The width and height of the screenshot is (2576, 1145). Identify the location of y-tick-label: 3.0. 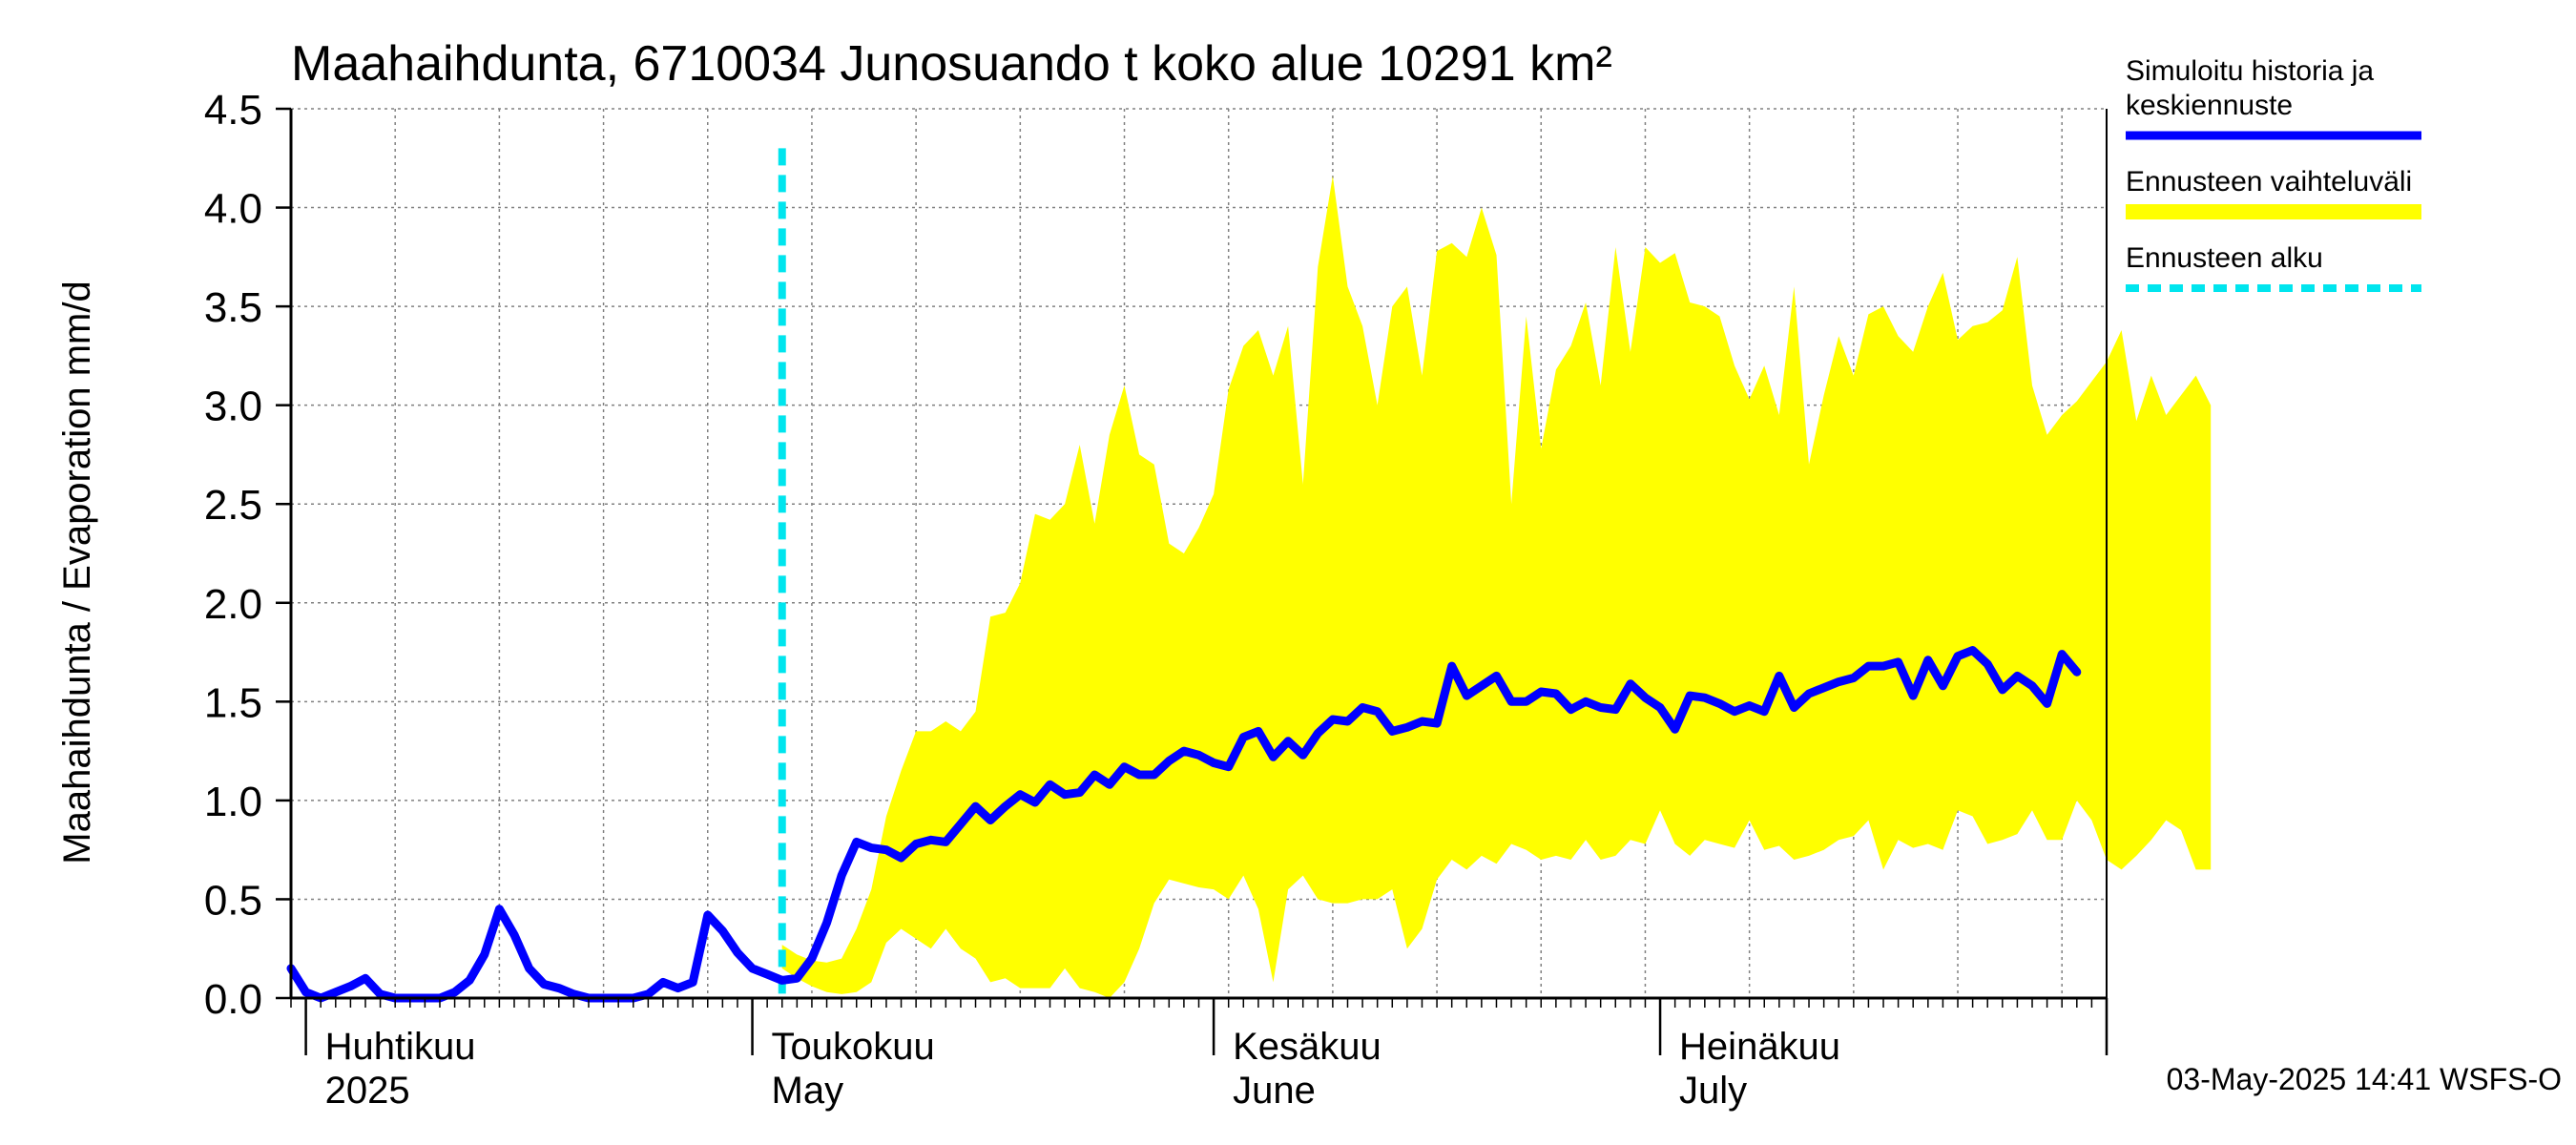
(233, 407).